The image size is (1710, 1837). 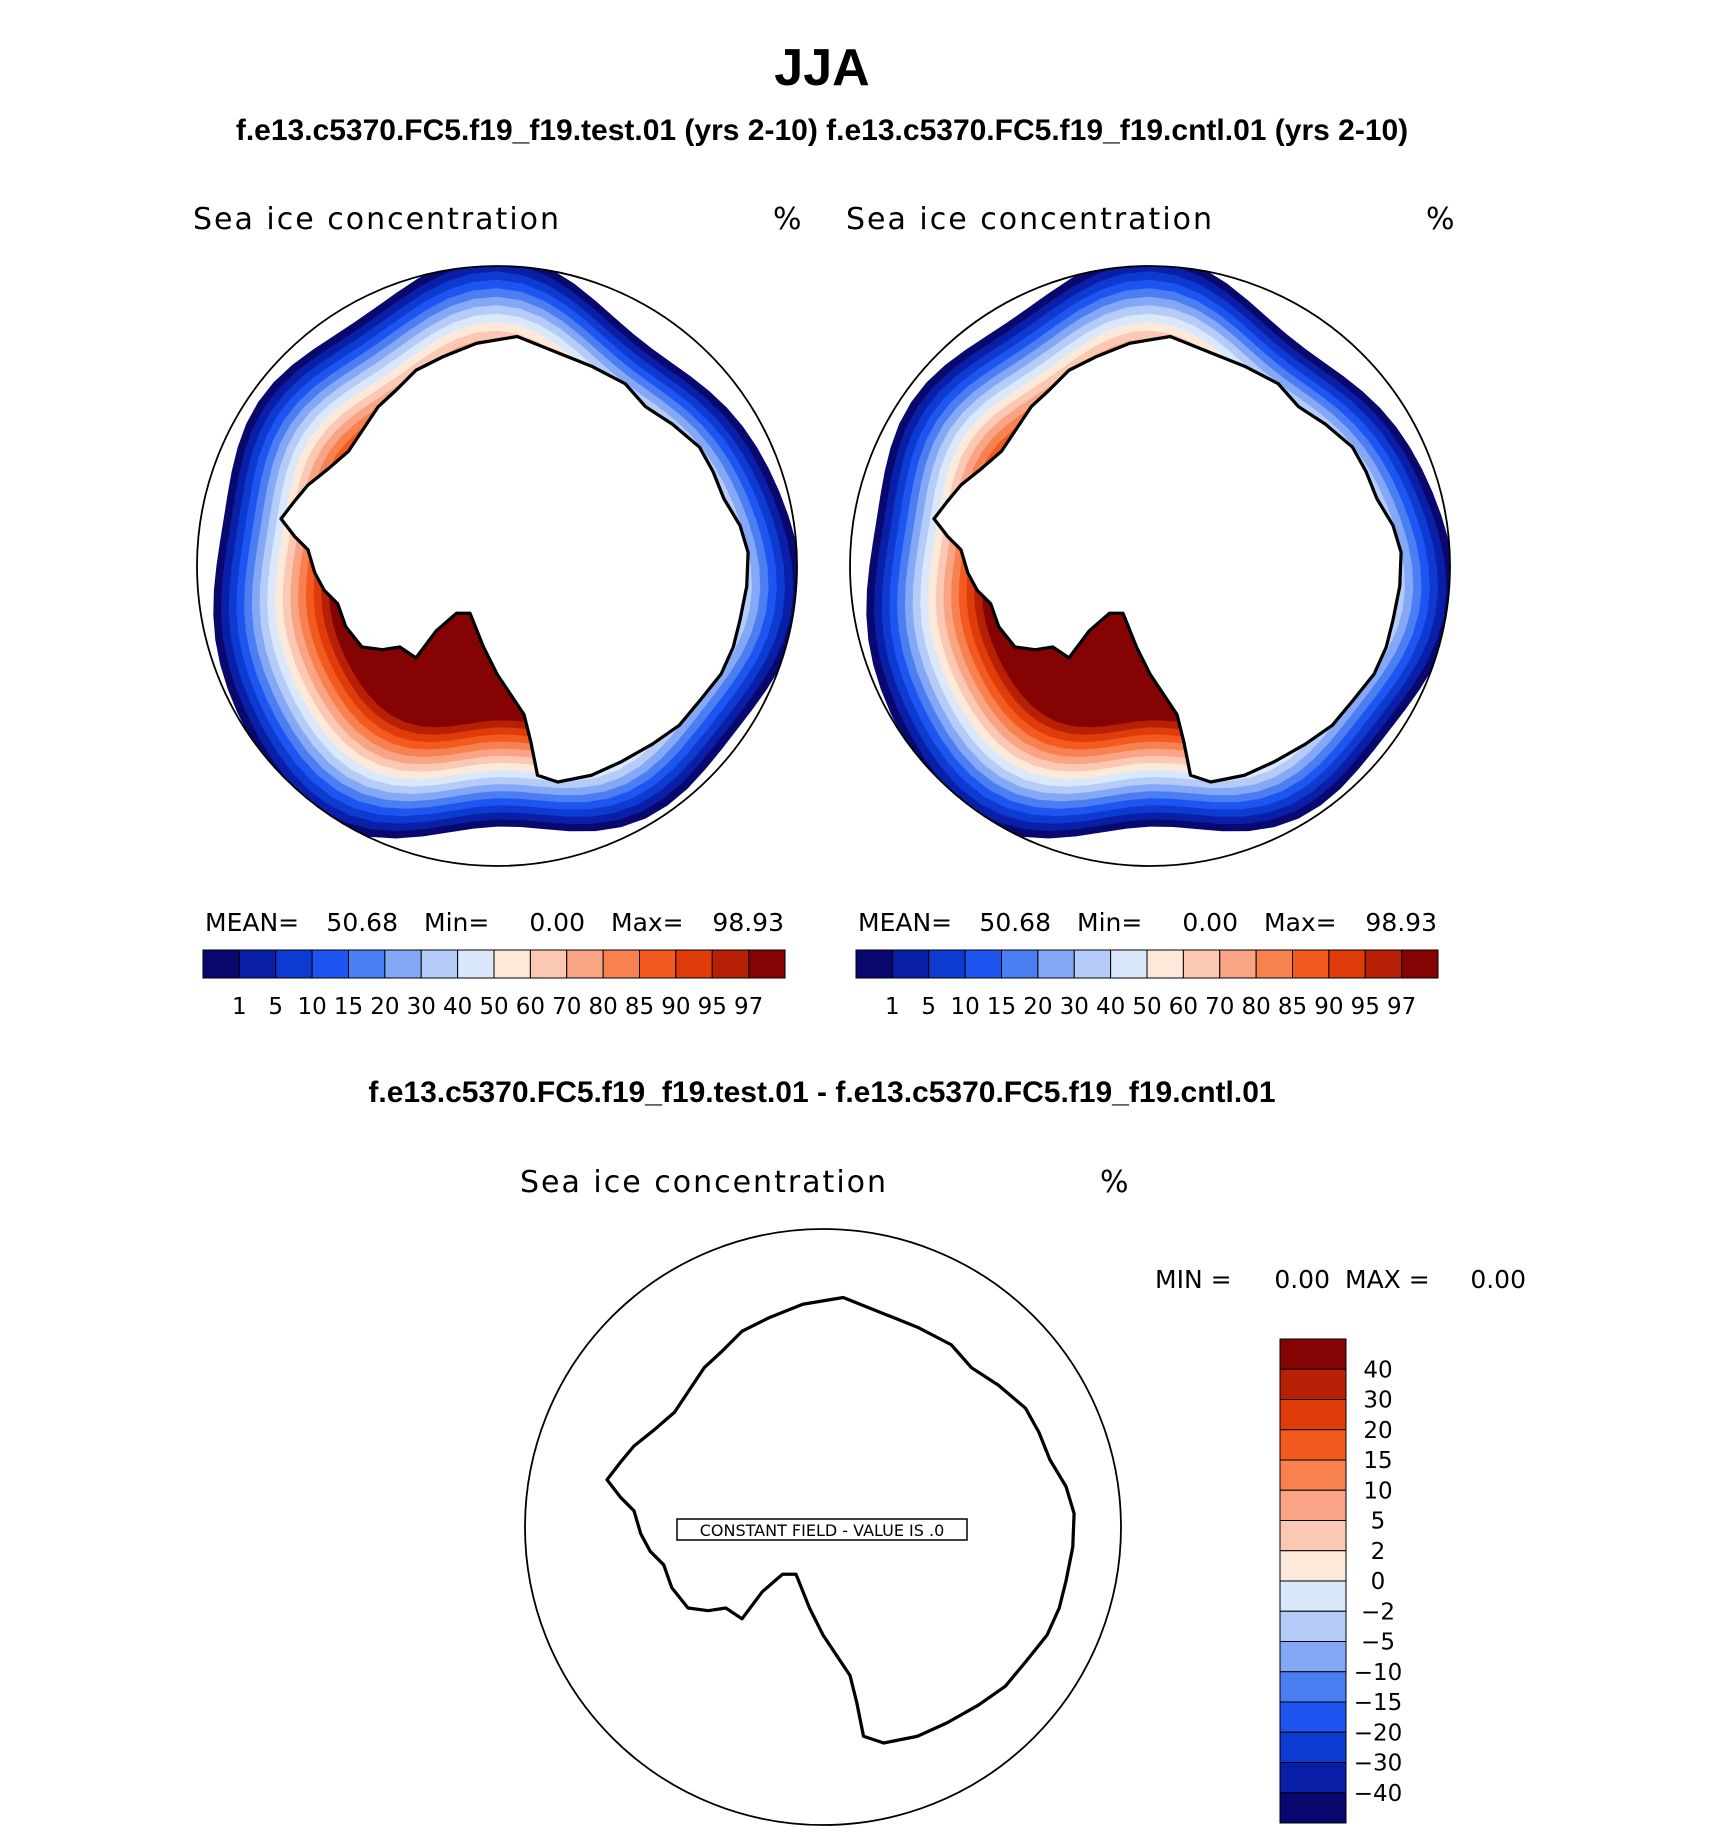 I want to click on right-mean-value: 50.68, so click(x=1015, y=922).